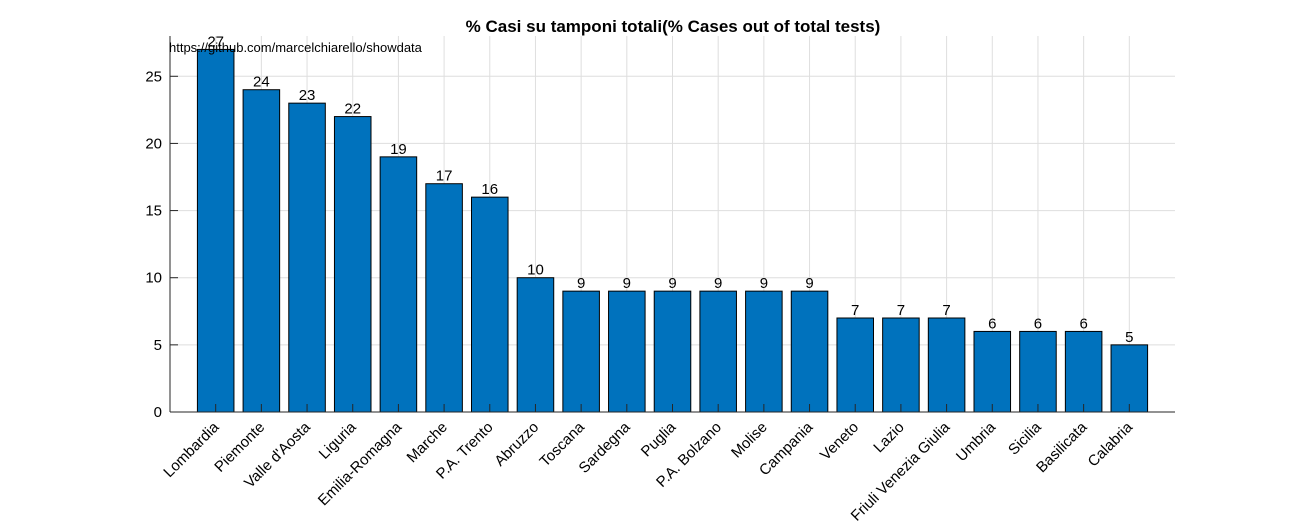  I want to click on x-tick-label: Puglia, so click(659, 439).